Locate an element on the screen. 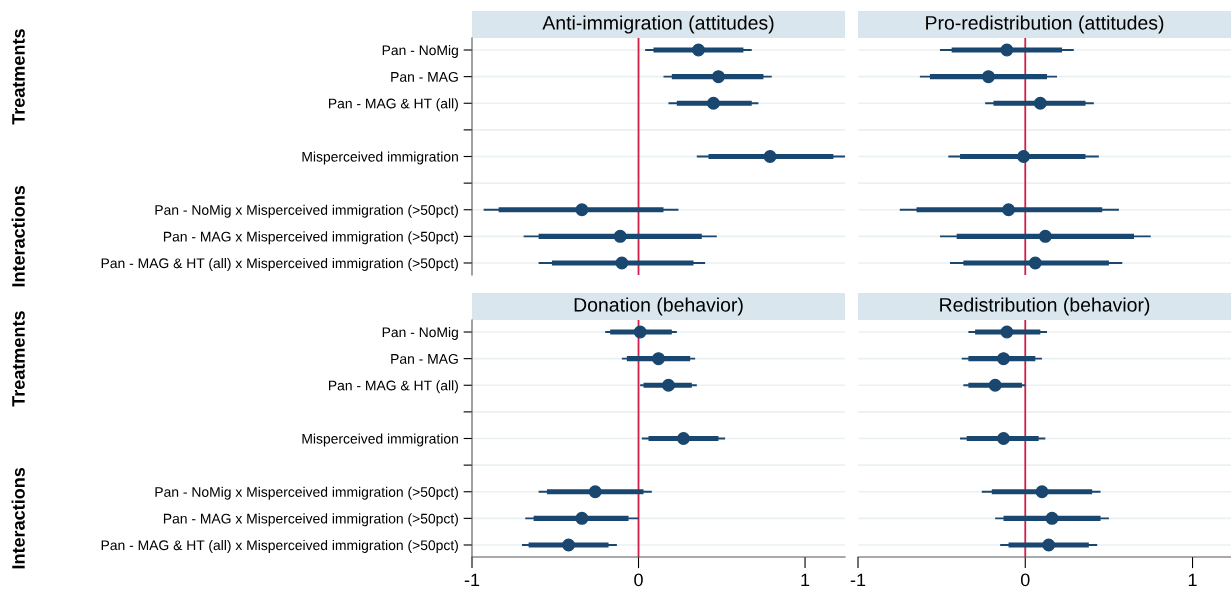 This screenshot has height=597, width=1231. chart-title: Anti-immigration (attitudes) is located at coordinates (658, 24).